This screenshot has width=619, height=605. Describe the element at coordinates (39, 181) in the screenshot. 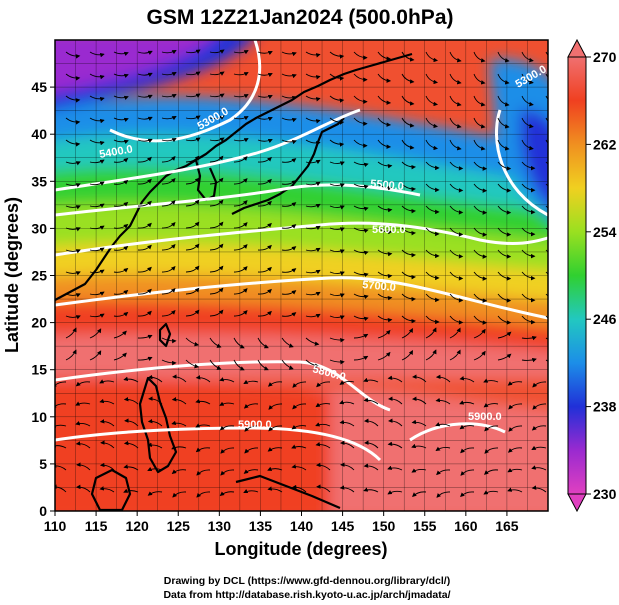

I see `y-tick-label: 35` at that location.